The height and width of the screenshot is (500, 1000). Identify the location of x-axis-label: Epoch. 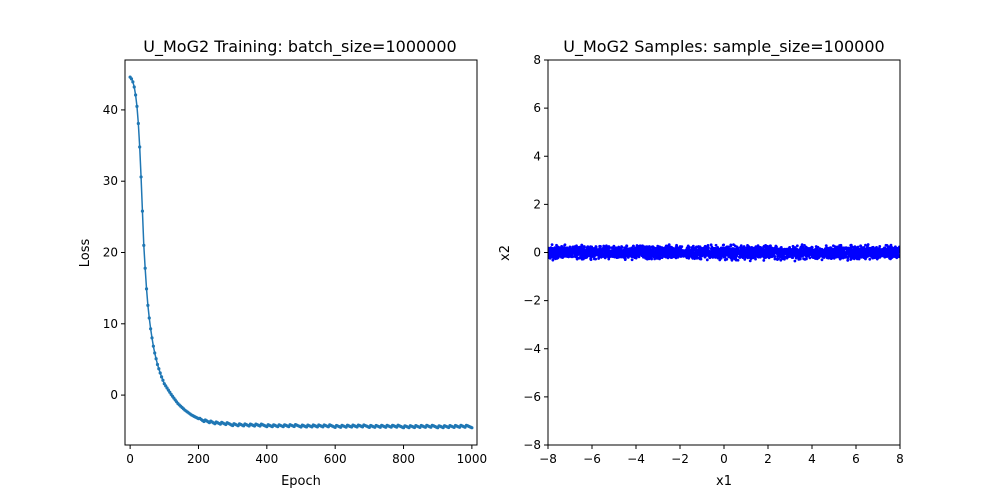
(301, 481).